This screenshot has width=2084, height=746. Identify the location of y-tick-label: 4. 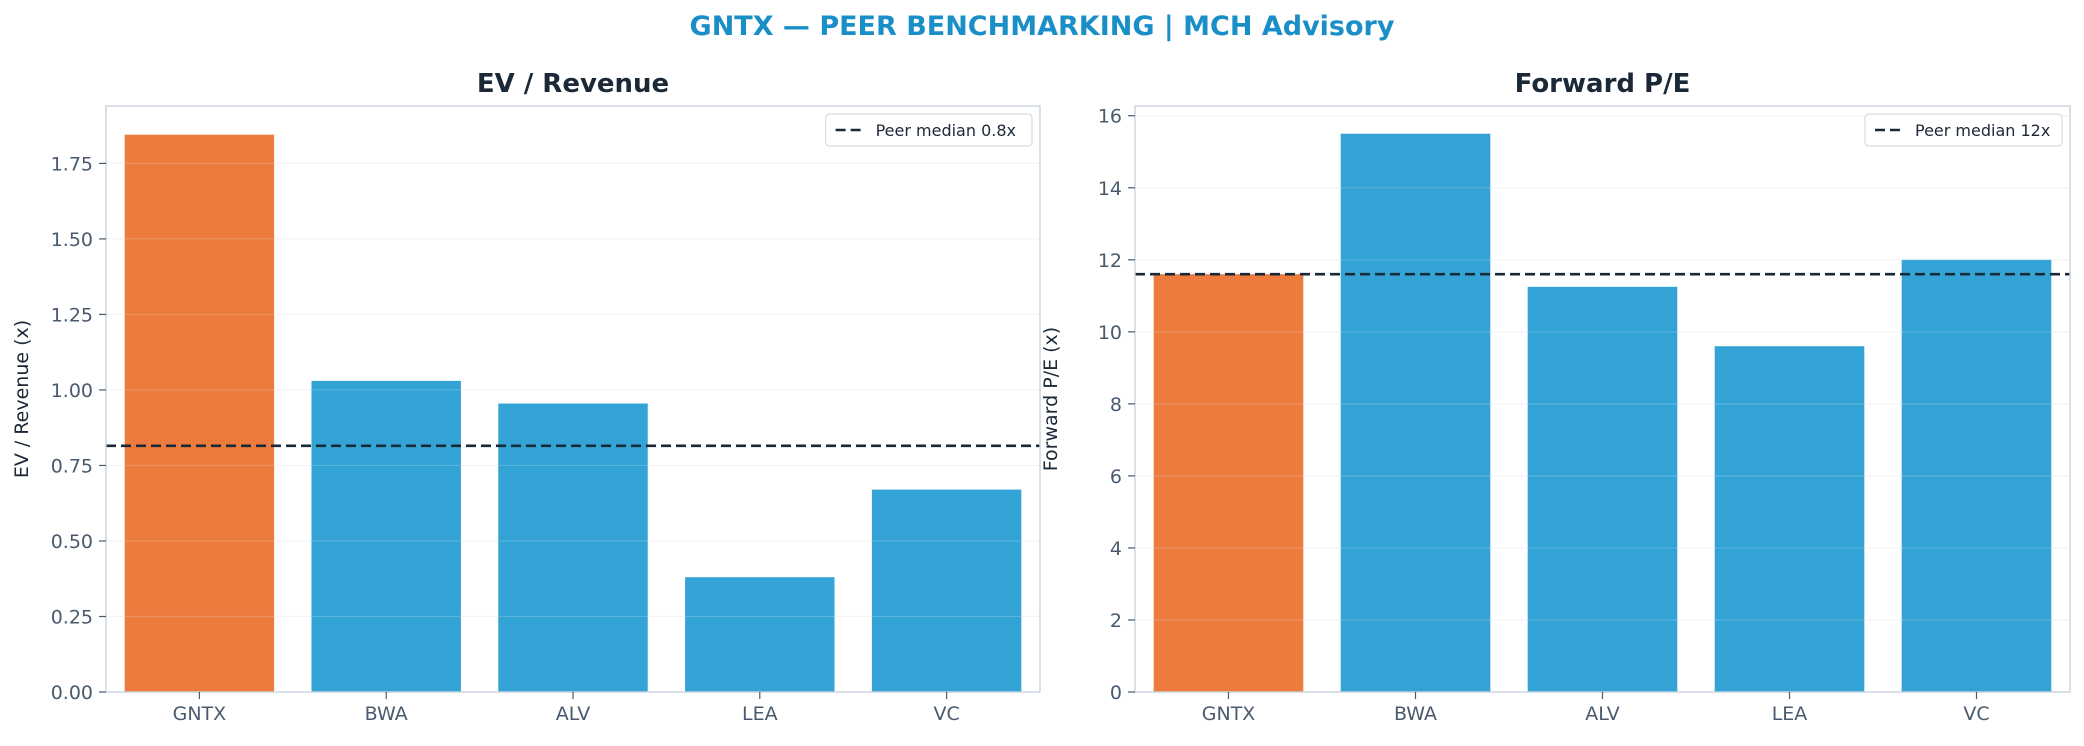
(1116, 549).